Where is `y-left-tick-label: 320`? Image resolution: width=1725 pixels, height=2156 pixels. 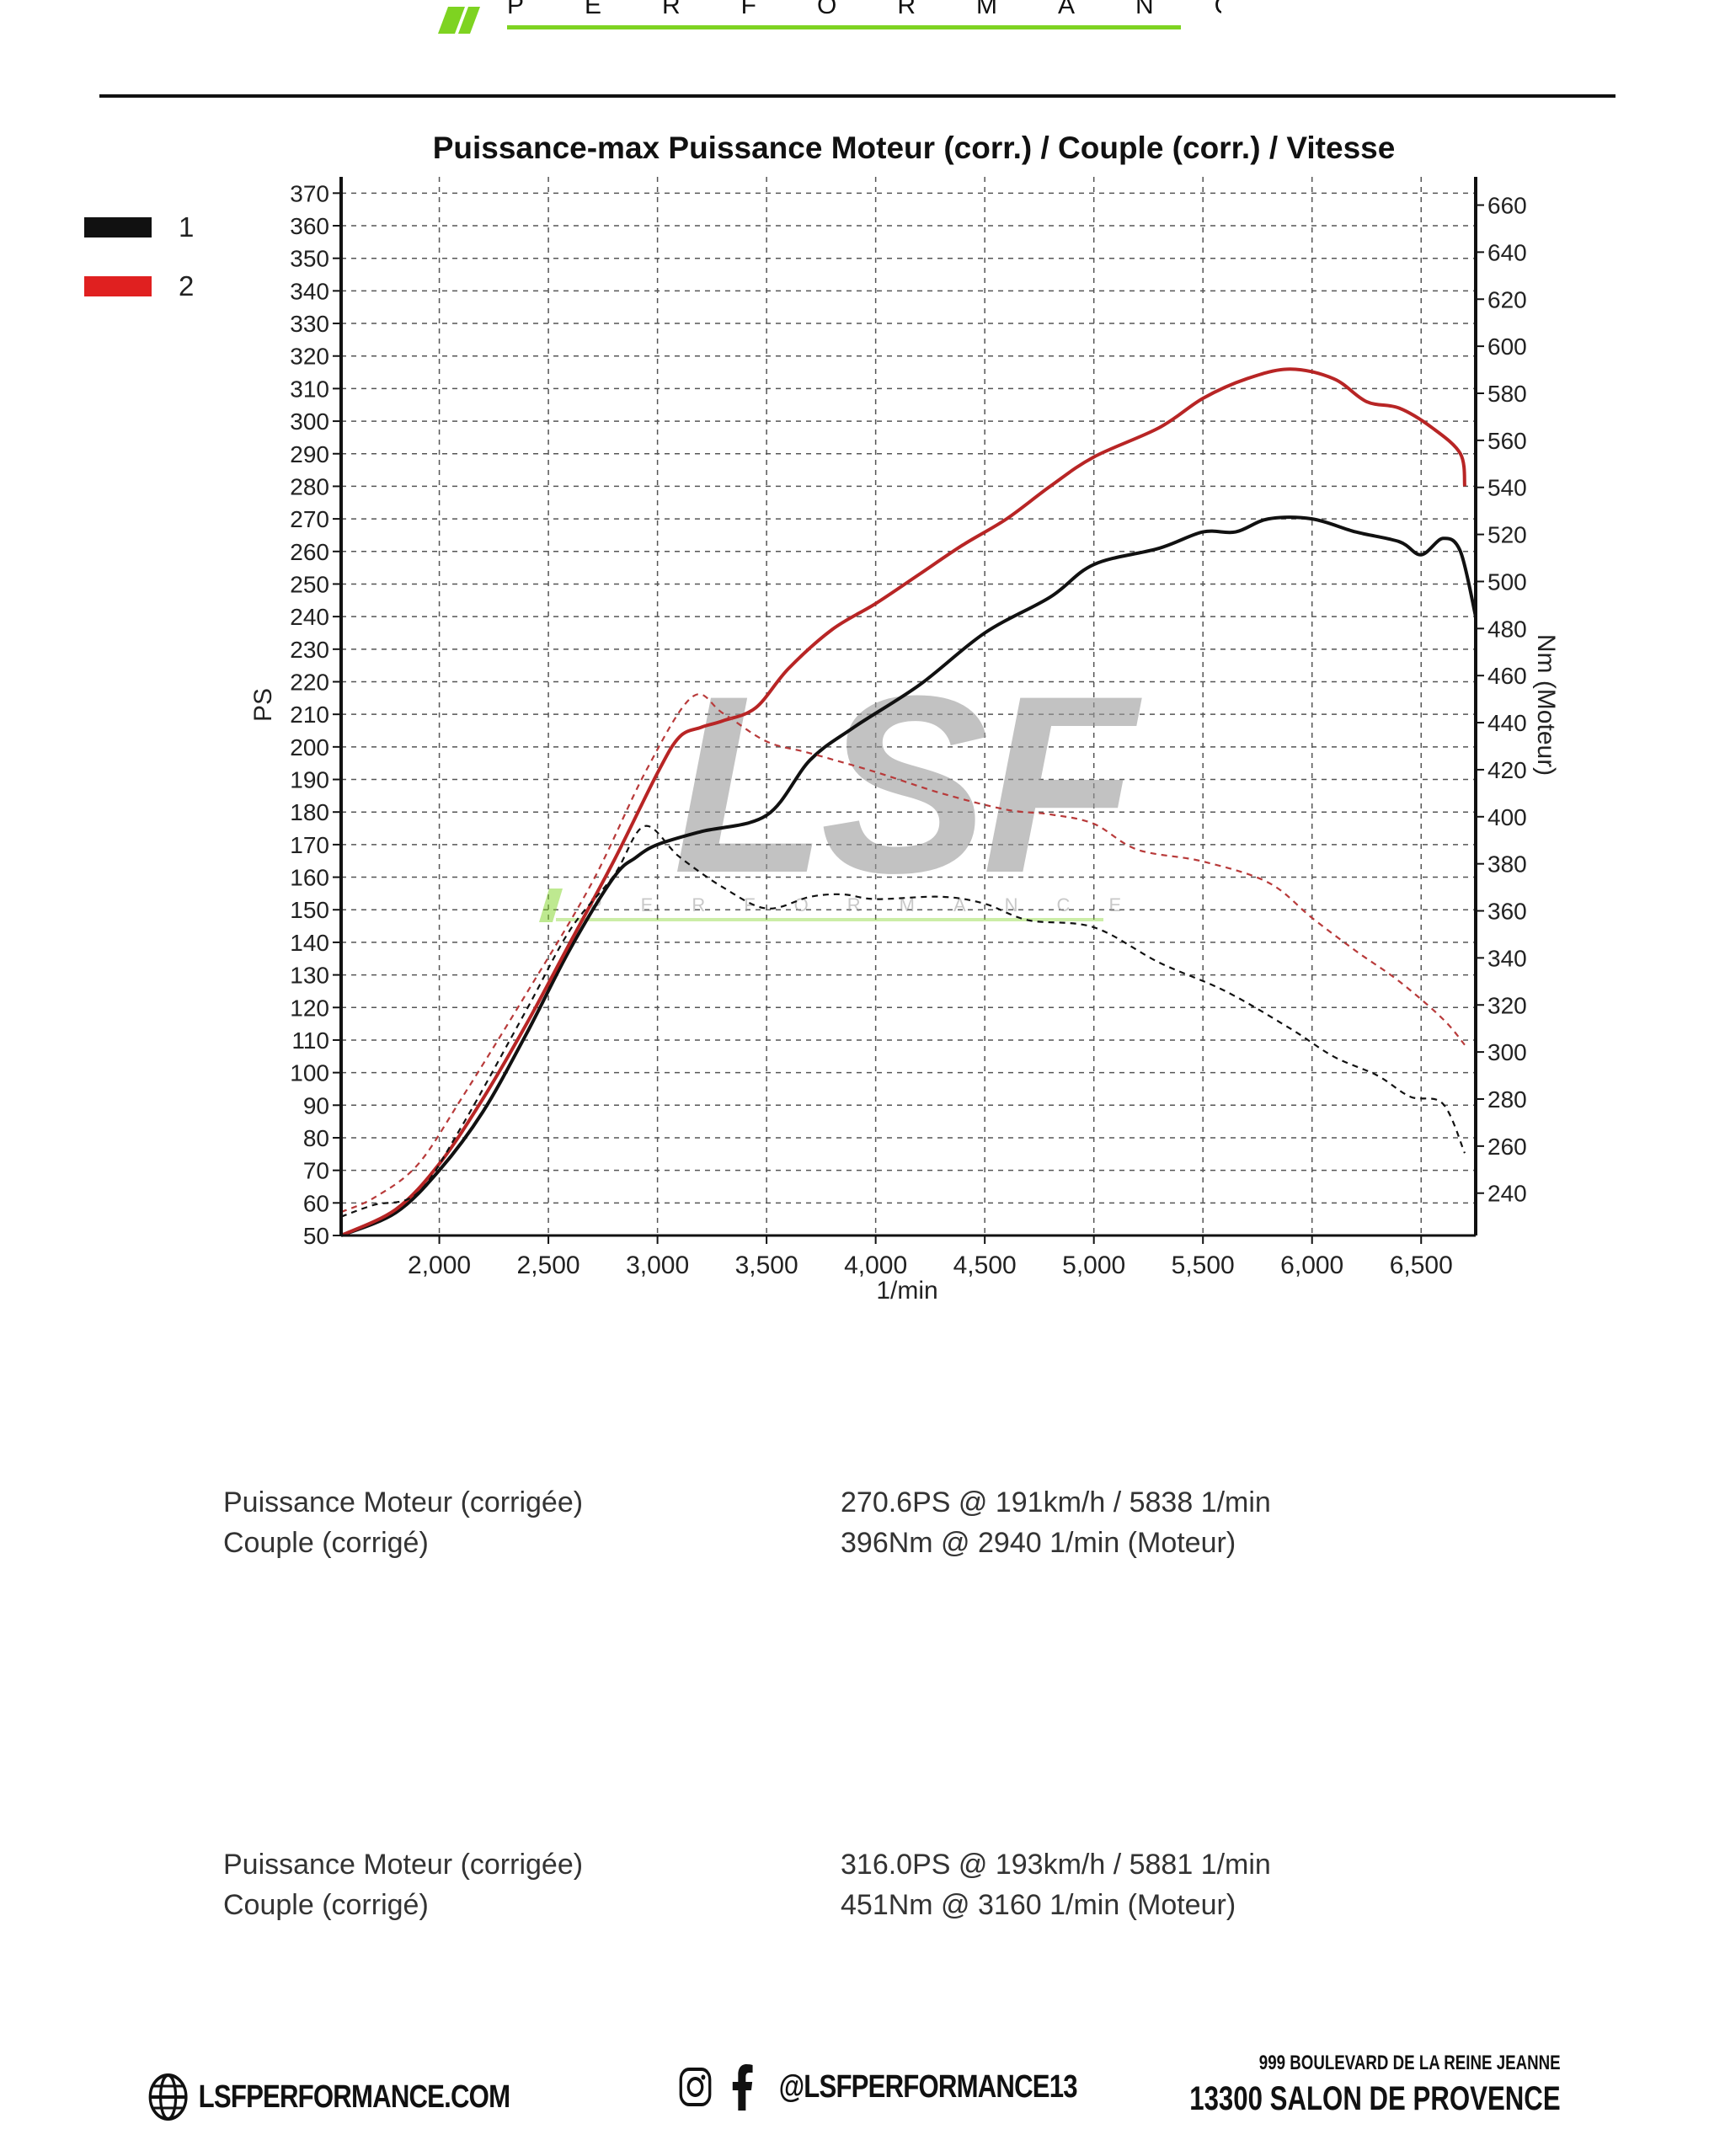 y-left-tick-label: 320 is located at coordinates (309, 357).